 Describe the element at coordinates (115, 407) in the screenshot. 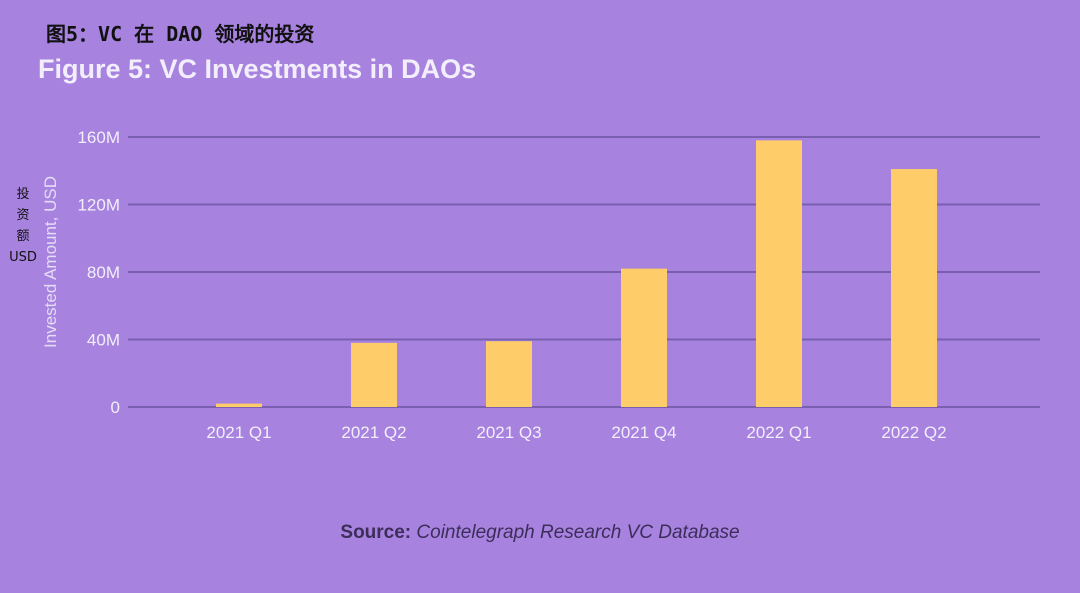

I see `y-tick-label: 0` at that location.